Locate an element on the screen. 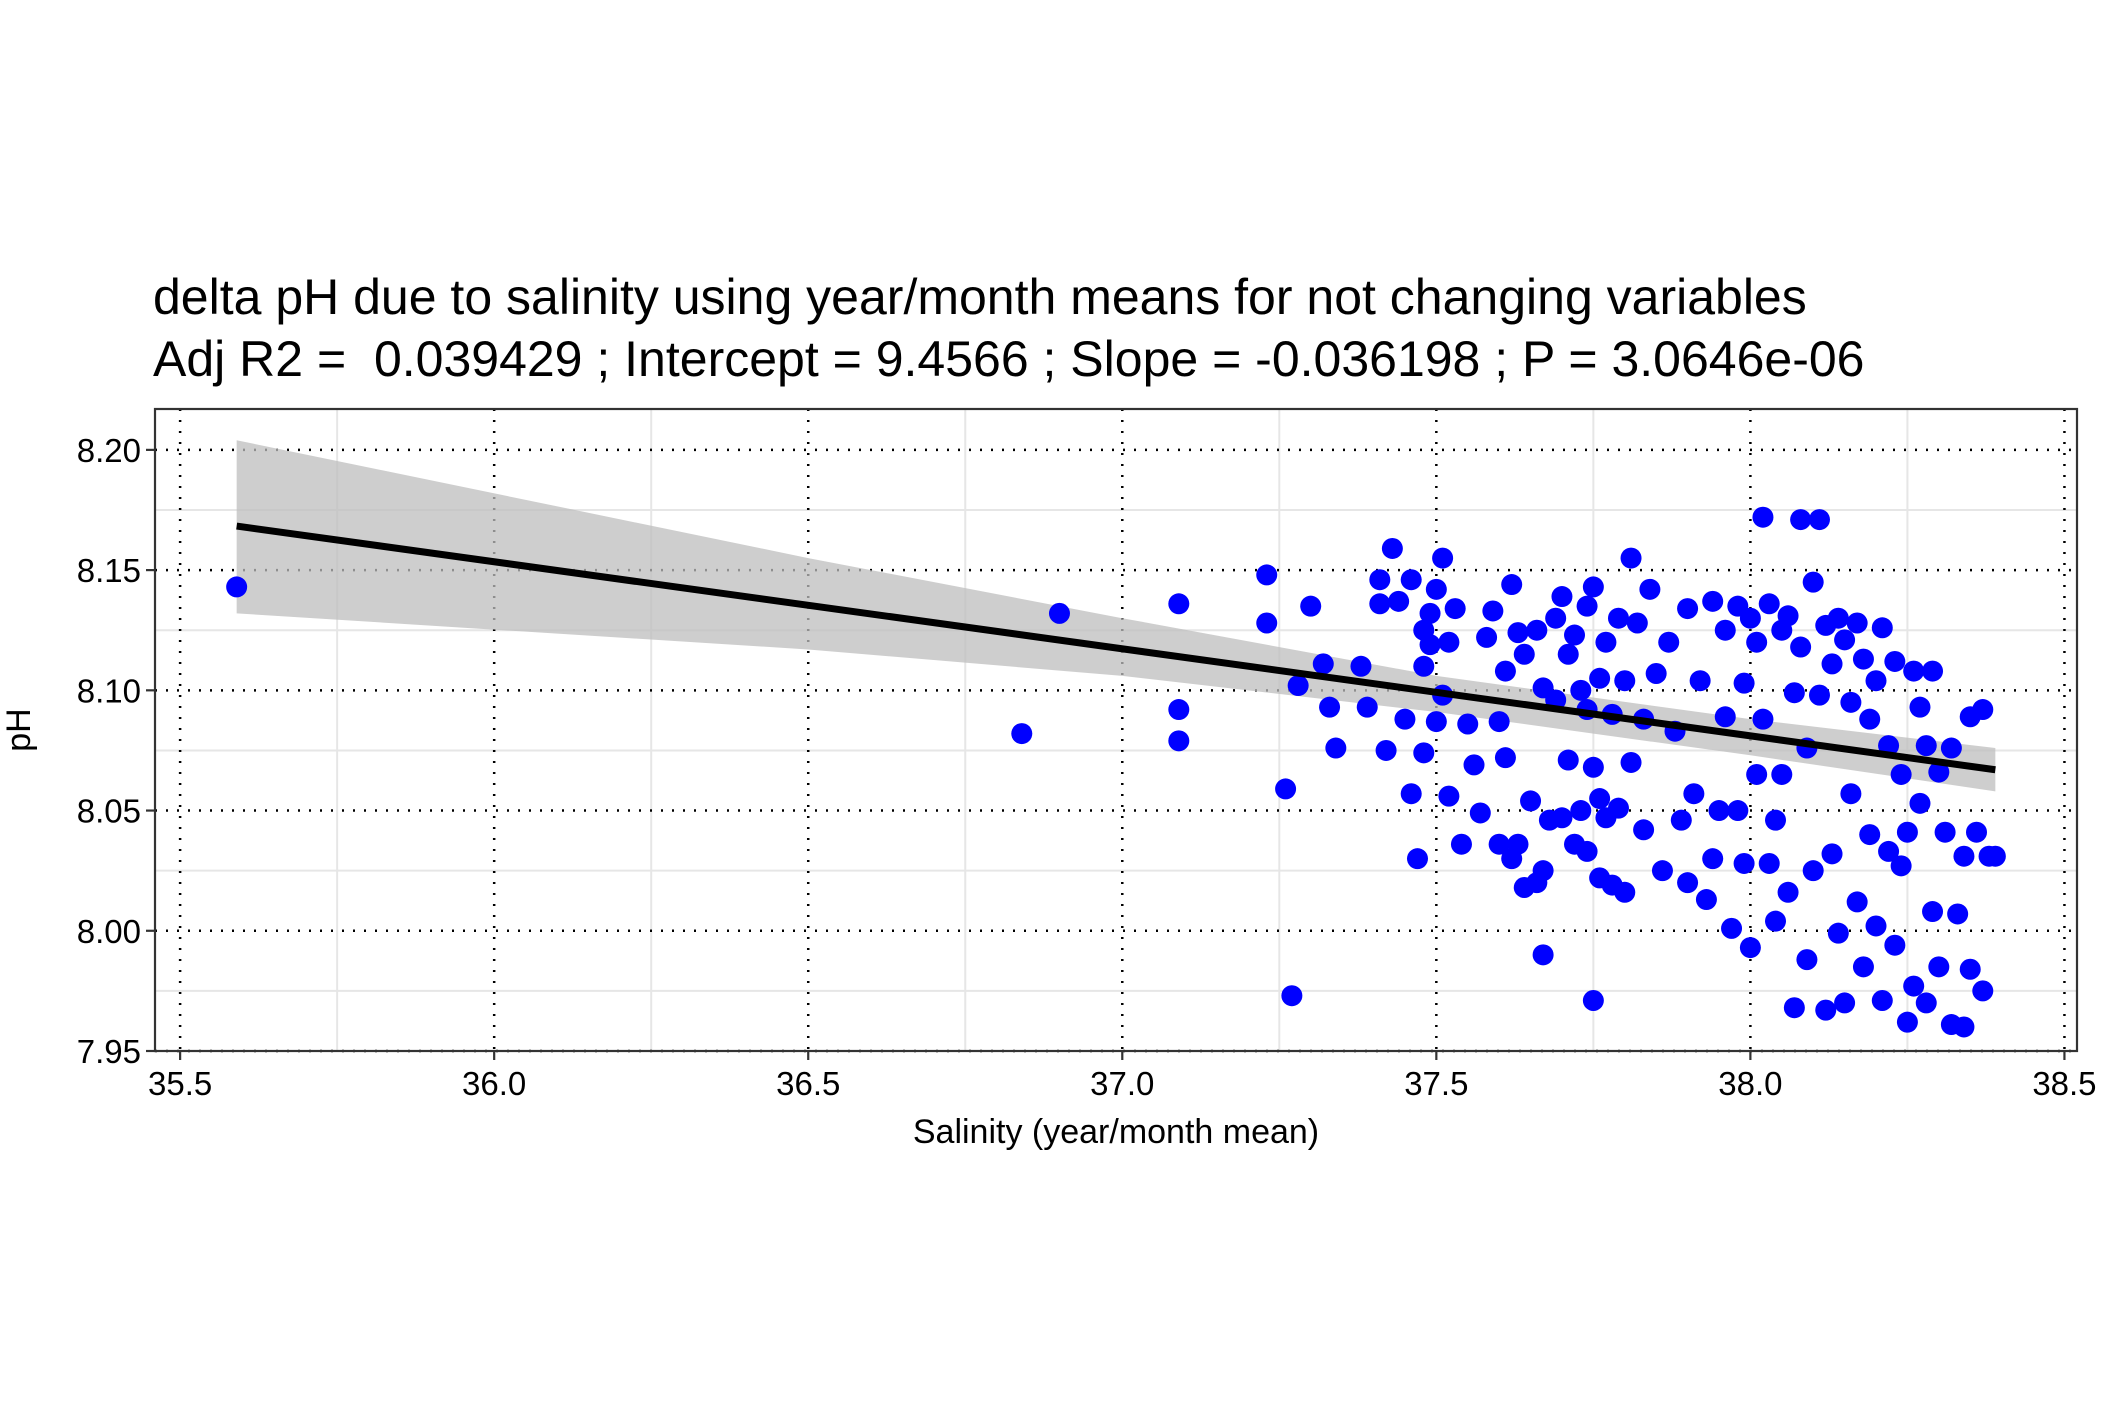 The image size is (2125, 1417). y-tick-label: 8.20 is located at coordinates (109, 450).